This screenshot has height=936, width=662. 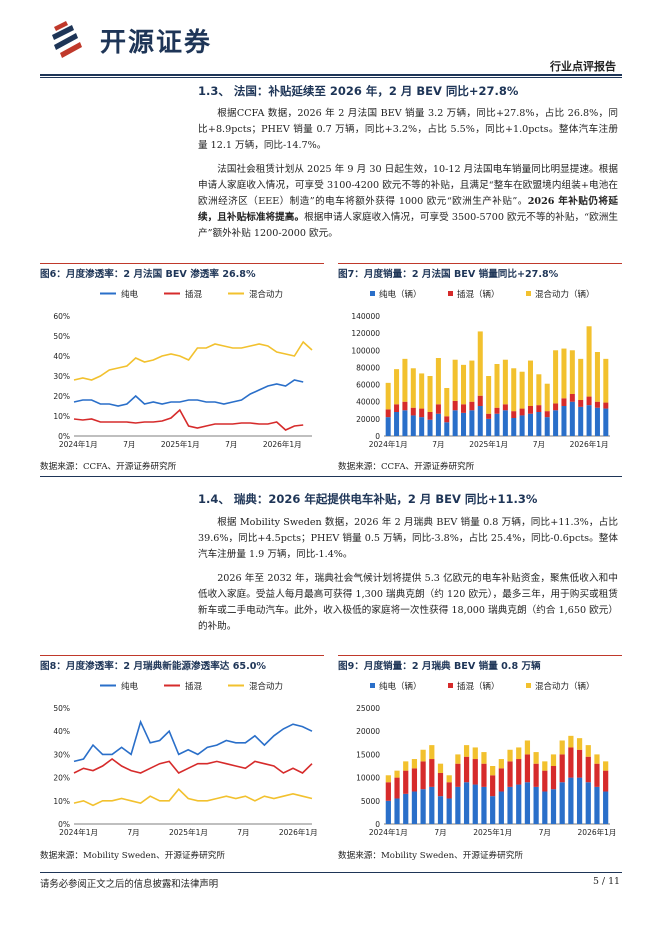 What do you see at coordinates (565, 686) in the screenshot?
I see `legend-label: 混合动力（辆）` at bounding box center [565, 686].